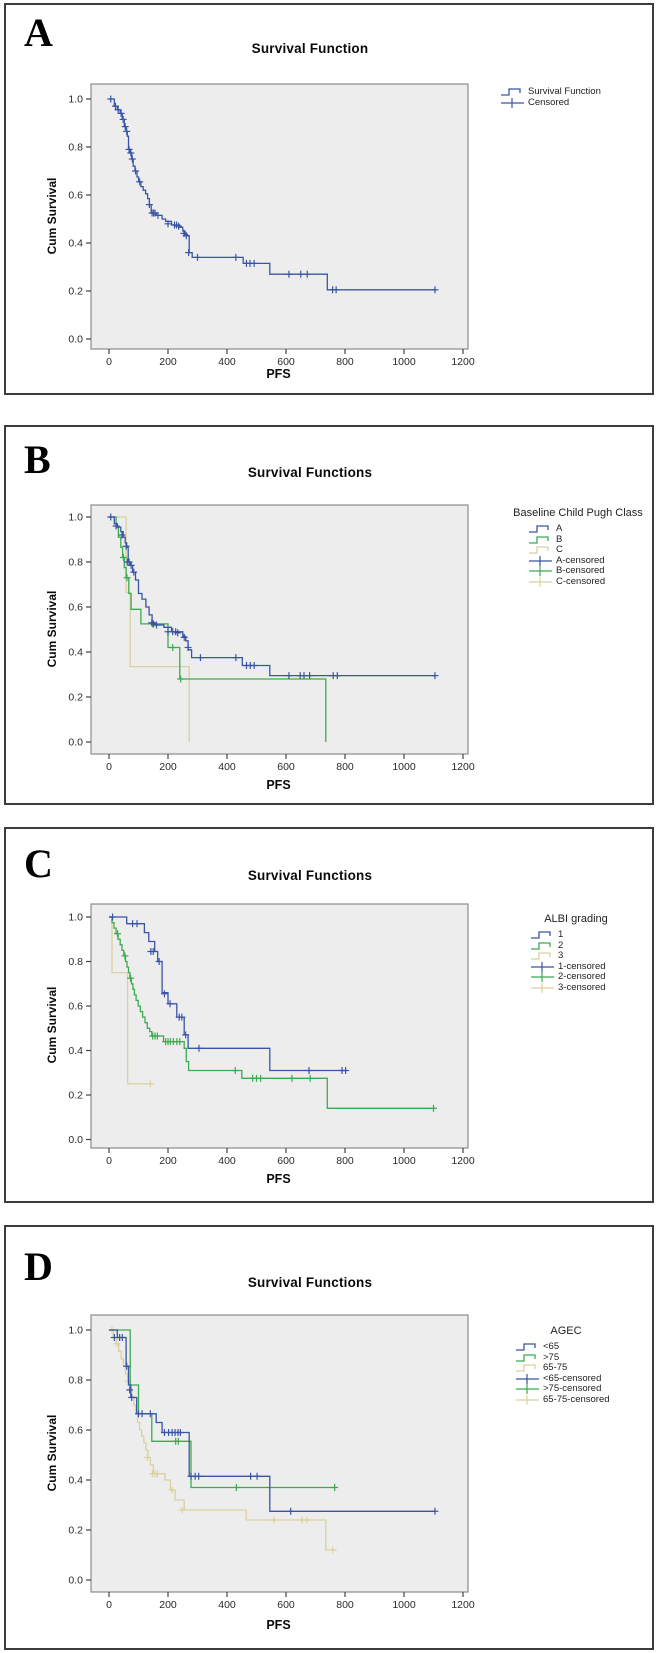 This screenshot has height=1653, width=662. I want to click on legend: Survival Function Censored, so click(560, 97).